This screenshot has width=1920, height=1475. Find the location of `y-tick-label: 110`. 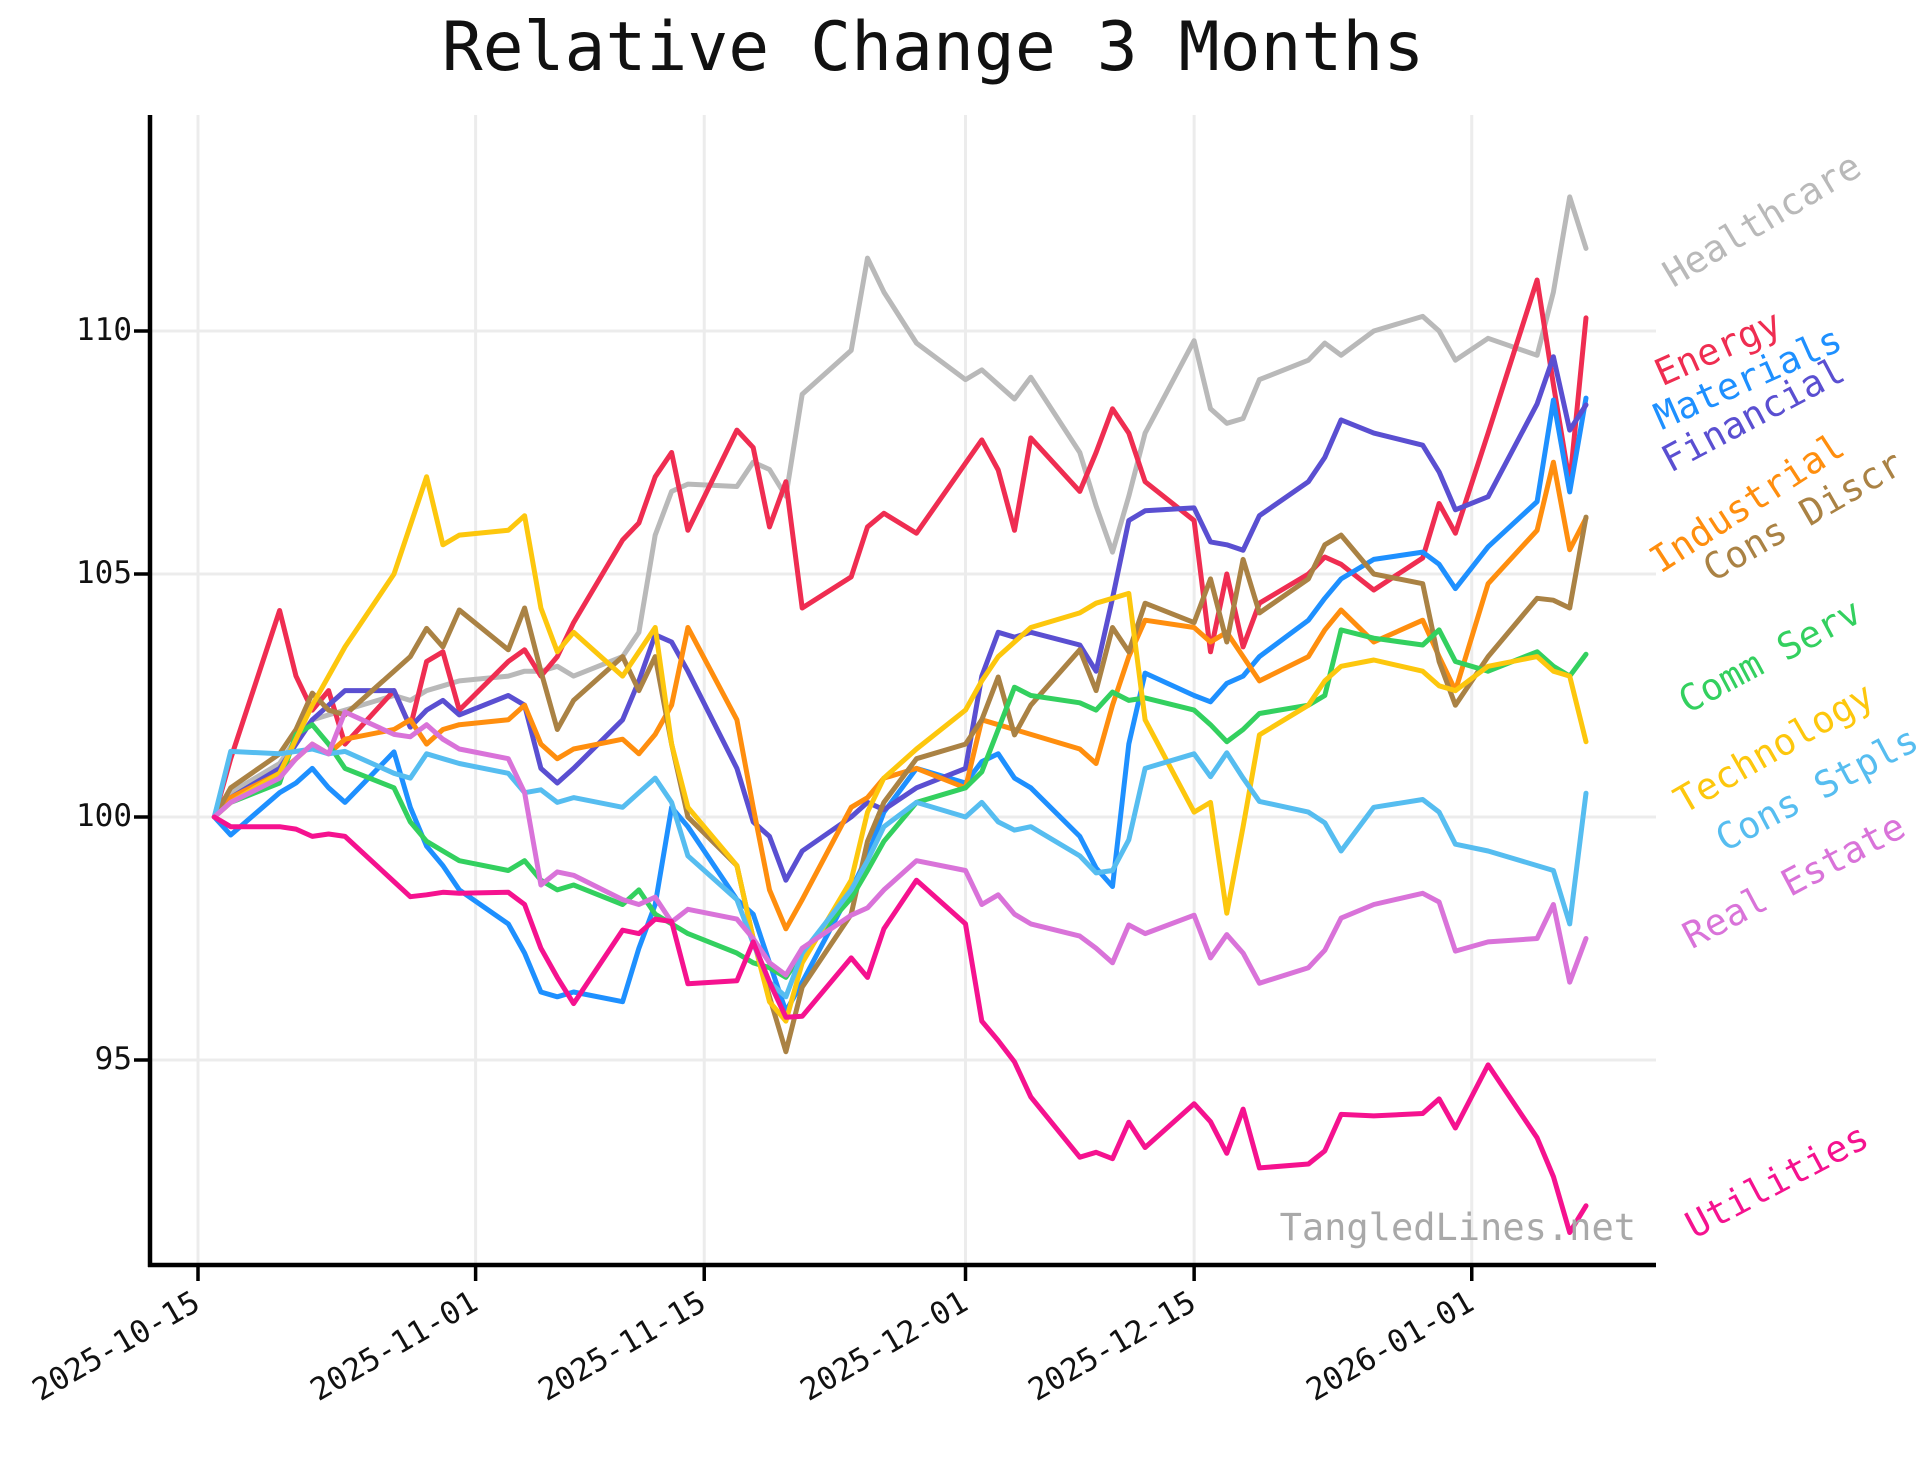

y-tick-label: 110 is located at coordinates (104, 330).